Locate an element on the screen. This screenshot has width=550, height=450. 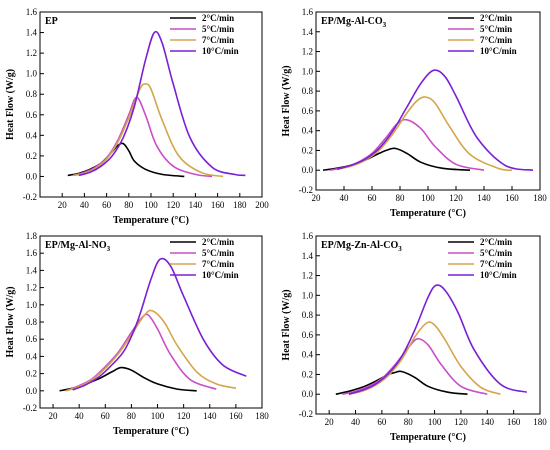
panel-title: EP is located at coordinates (51, 21).